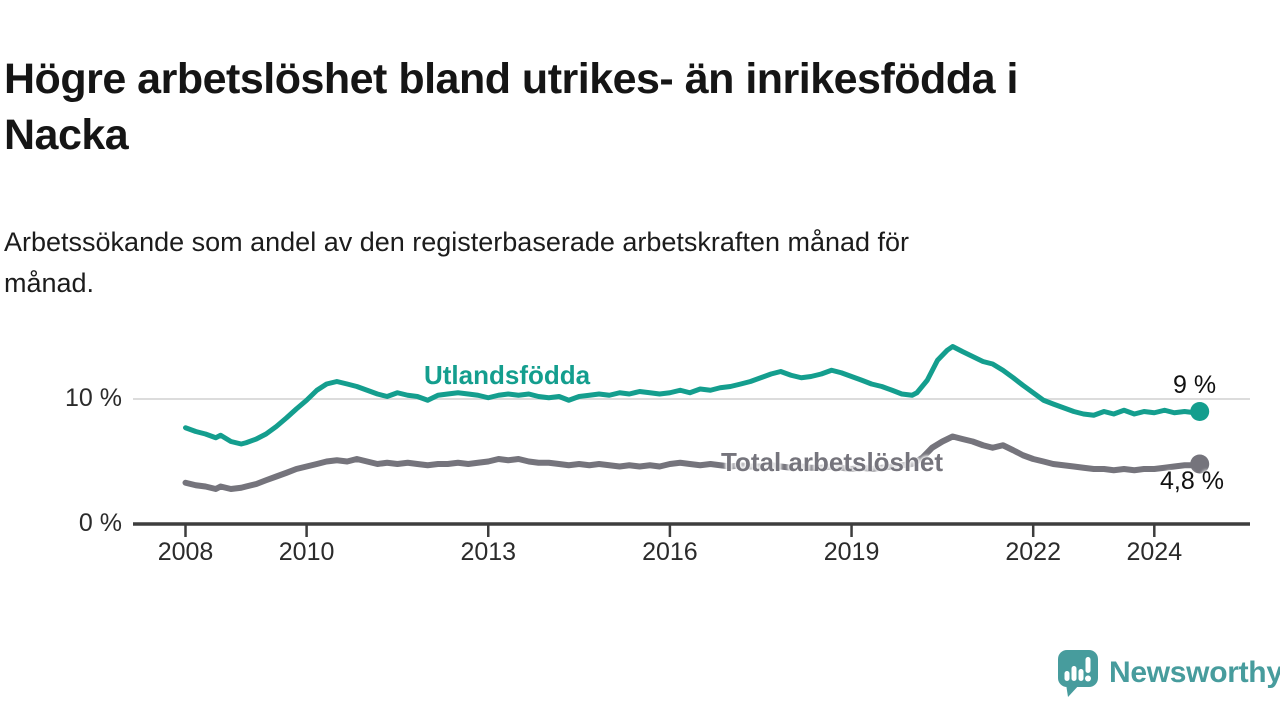 This screenshot has width=1280, height=720. Describe the element at coordinates (1192, 481) in the screenshot. I see `end-value-label-total: 4,8 %` at that location.